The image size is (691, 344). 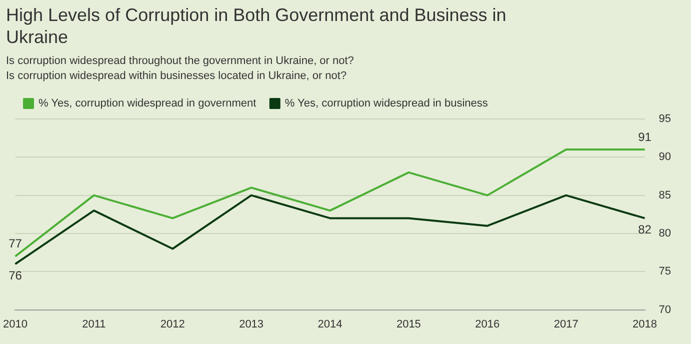 What do you see at coordinates (566, 324) in the screenshot?
I see `x-tick-label: 2017` at bounding box center [566, 324].